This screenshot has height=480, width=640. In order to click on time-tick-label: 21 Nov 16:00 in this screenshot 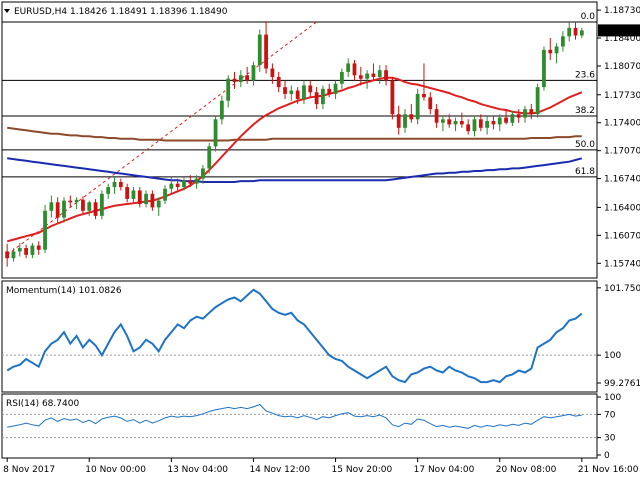, I will do `click(608, 470)`.